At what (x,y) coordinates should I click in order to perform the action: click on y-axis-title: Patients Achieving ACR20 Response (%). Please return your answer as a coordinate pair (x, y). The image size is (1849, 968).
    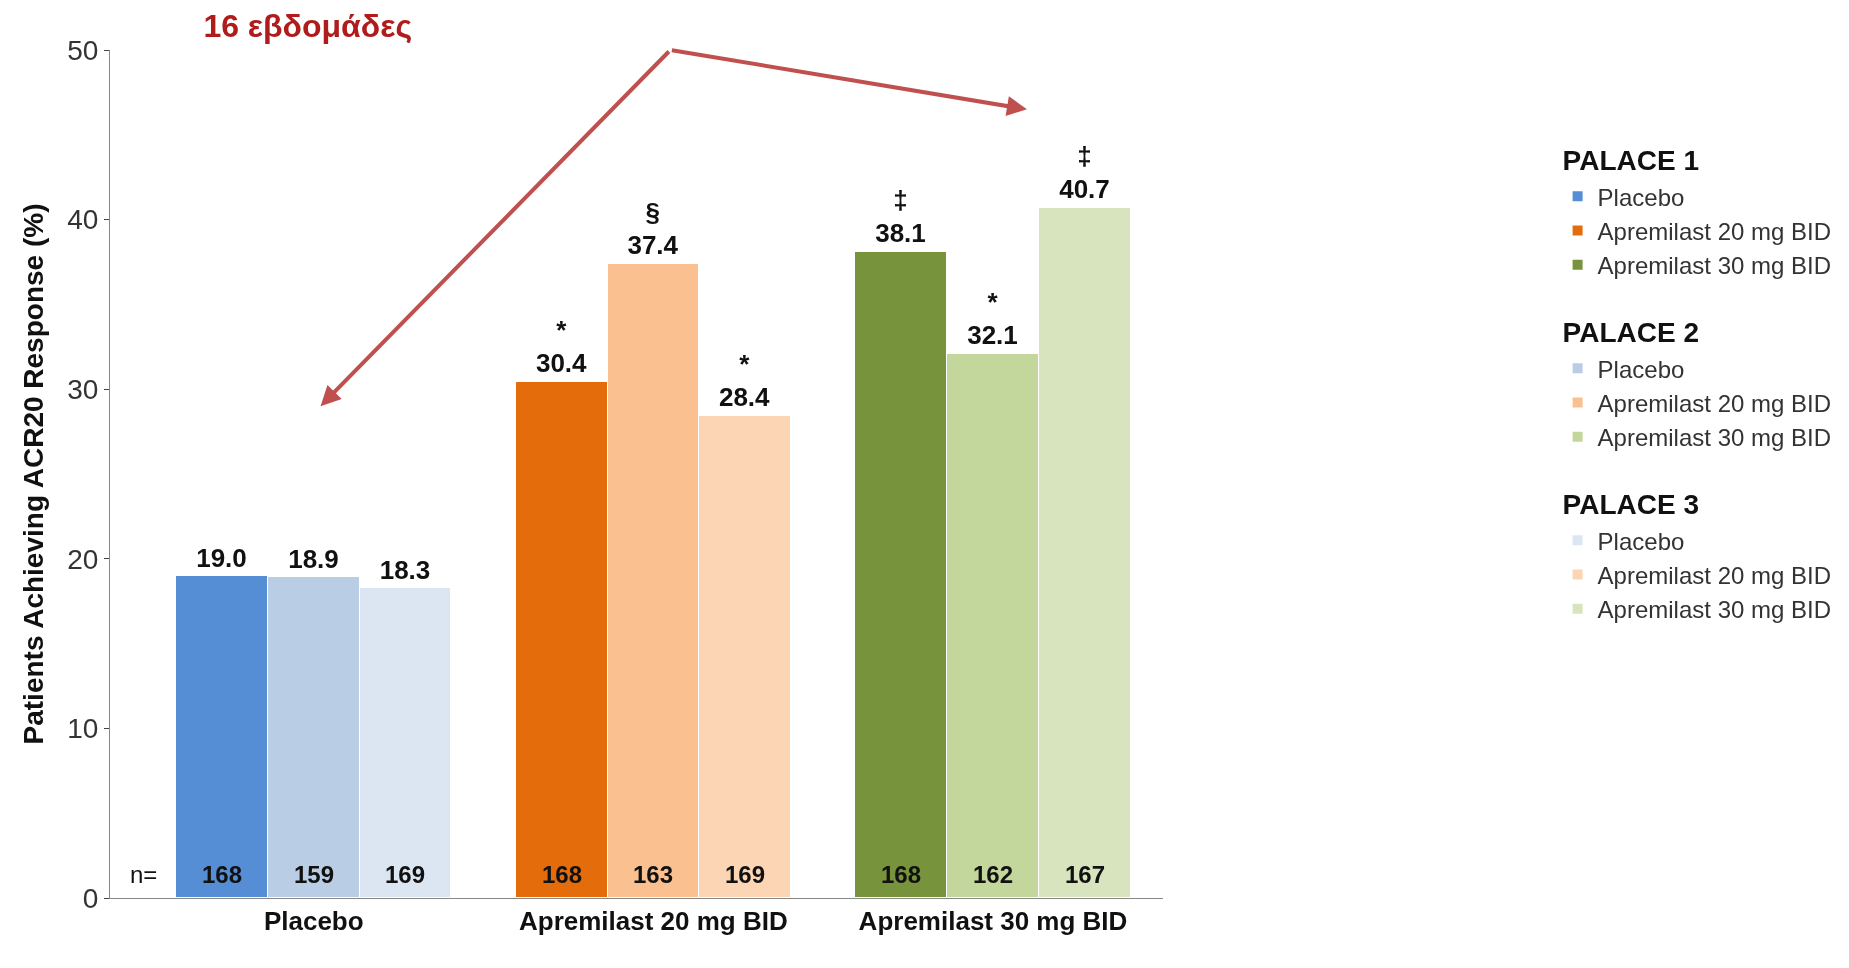
    Looking at the image, I should click on (33, 474).